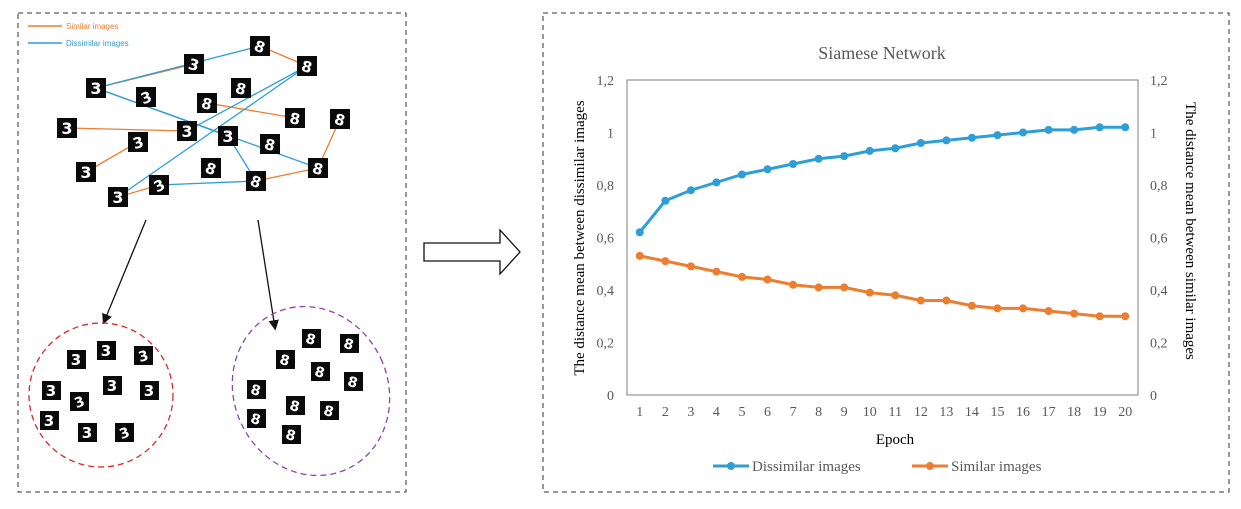 Image resolution: width=1241 pixels, height=509 pixels. Describe the element at coordinates (1125, 412) in the screenshot. I see `x-tick-label: 20` at that location.